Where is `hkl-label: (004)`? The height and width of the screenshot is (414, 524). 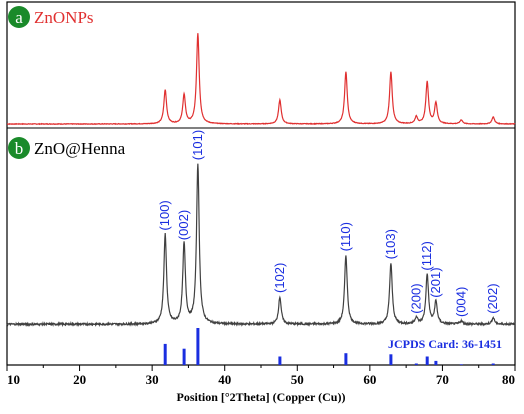 hkl-label: (004) is located at coordinates (460, 302).